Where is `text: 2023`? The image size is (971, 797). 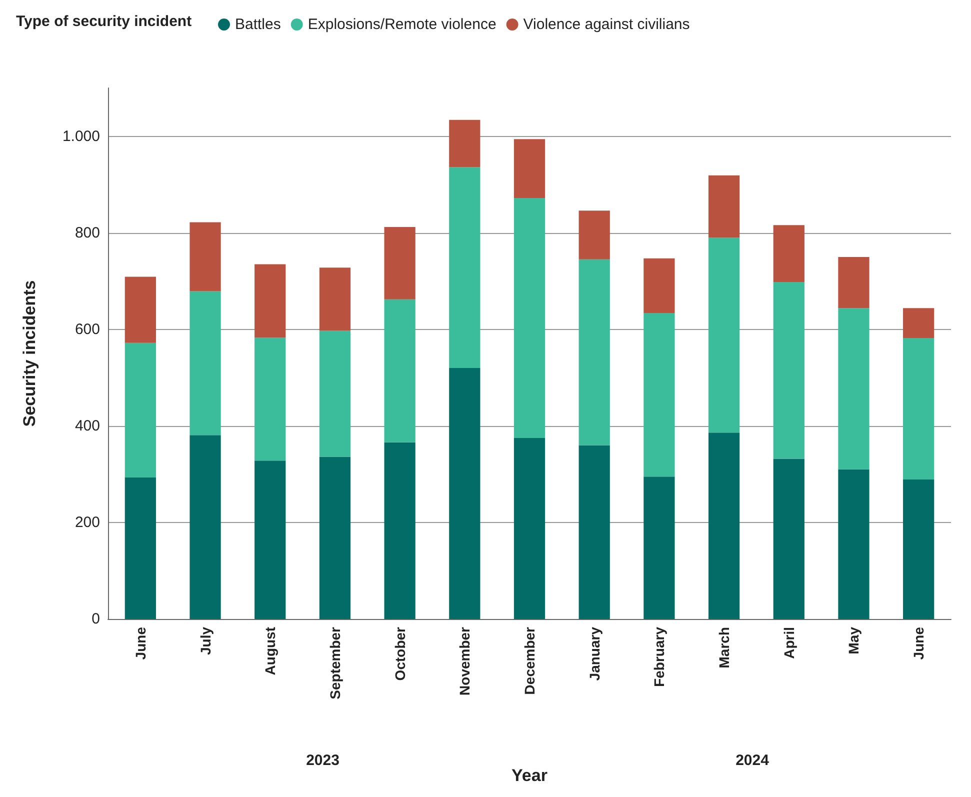
text: 2023 is located at coordinates (323, 760).